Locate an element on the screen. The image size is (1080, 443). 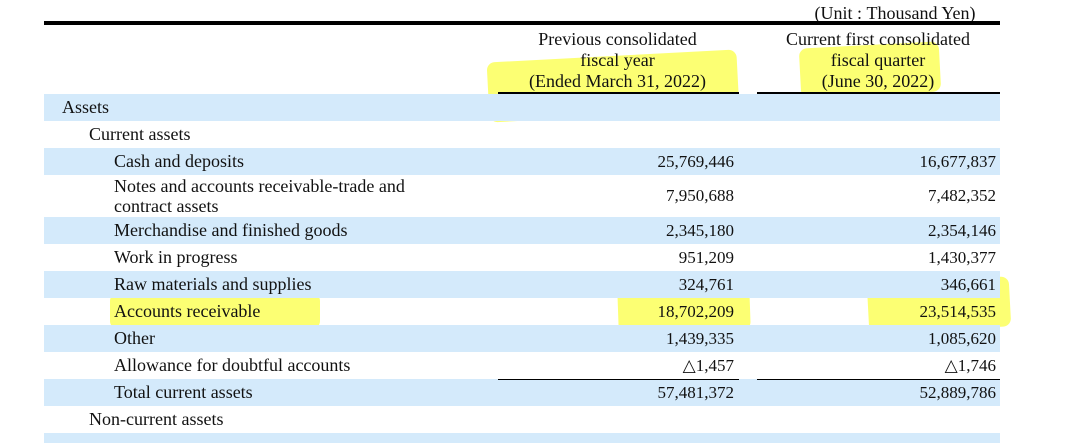
value-previous: 2,345,180 is located at coordinates (700, 230).